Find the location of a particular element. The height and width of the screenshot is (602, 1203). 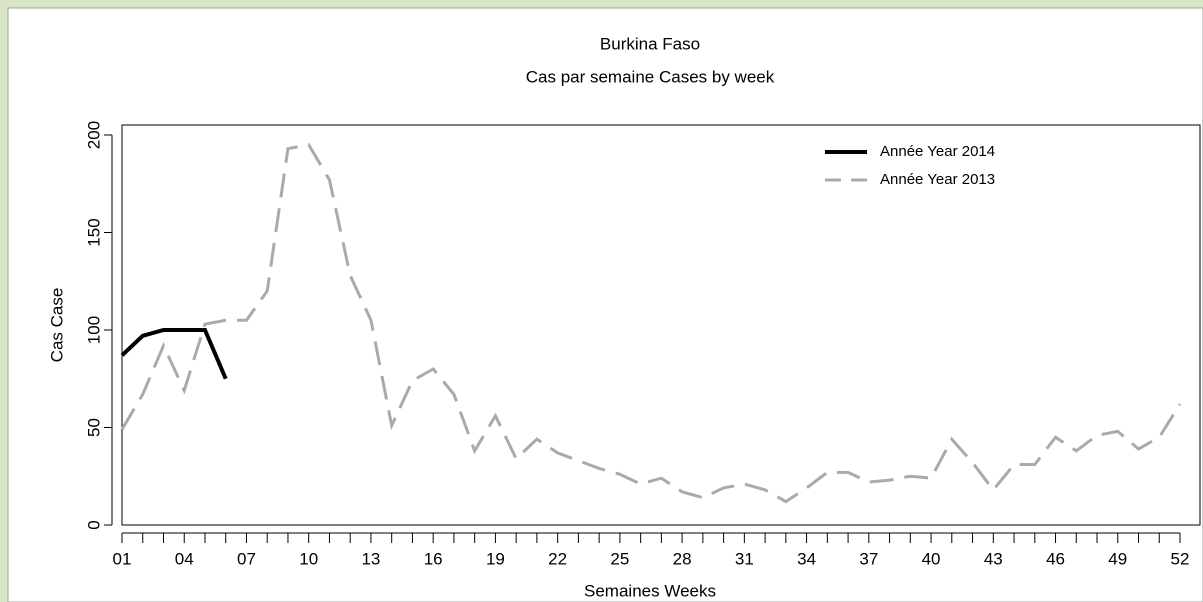

x-tick-label: 10 is located at coordinates (308, 558).